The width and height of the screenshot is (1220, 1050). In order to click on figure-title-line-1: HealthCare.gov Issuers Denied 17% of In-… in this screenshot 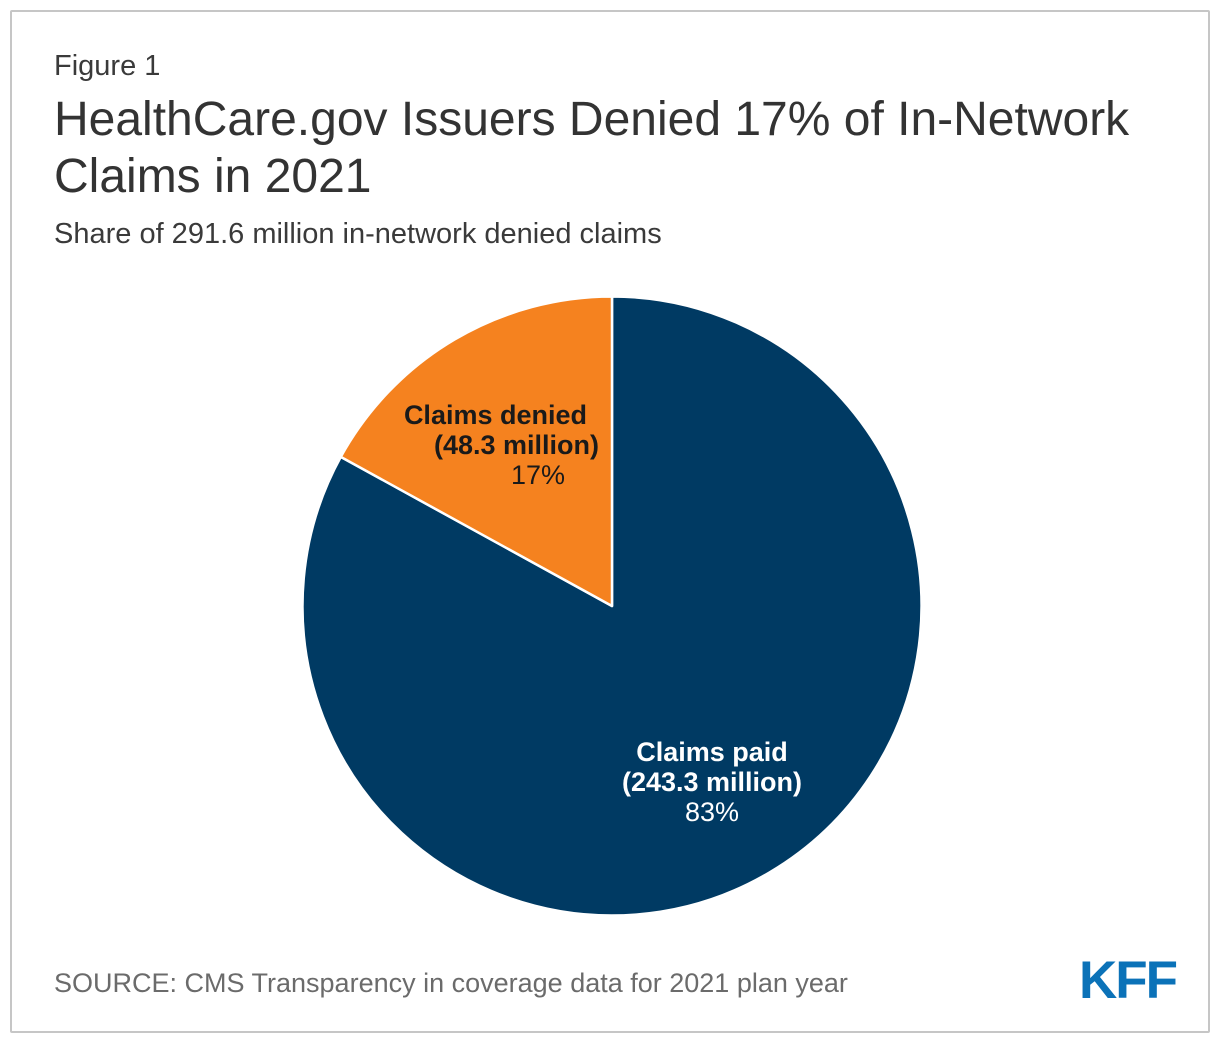, I will do `click(592, 119)`.